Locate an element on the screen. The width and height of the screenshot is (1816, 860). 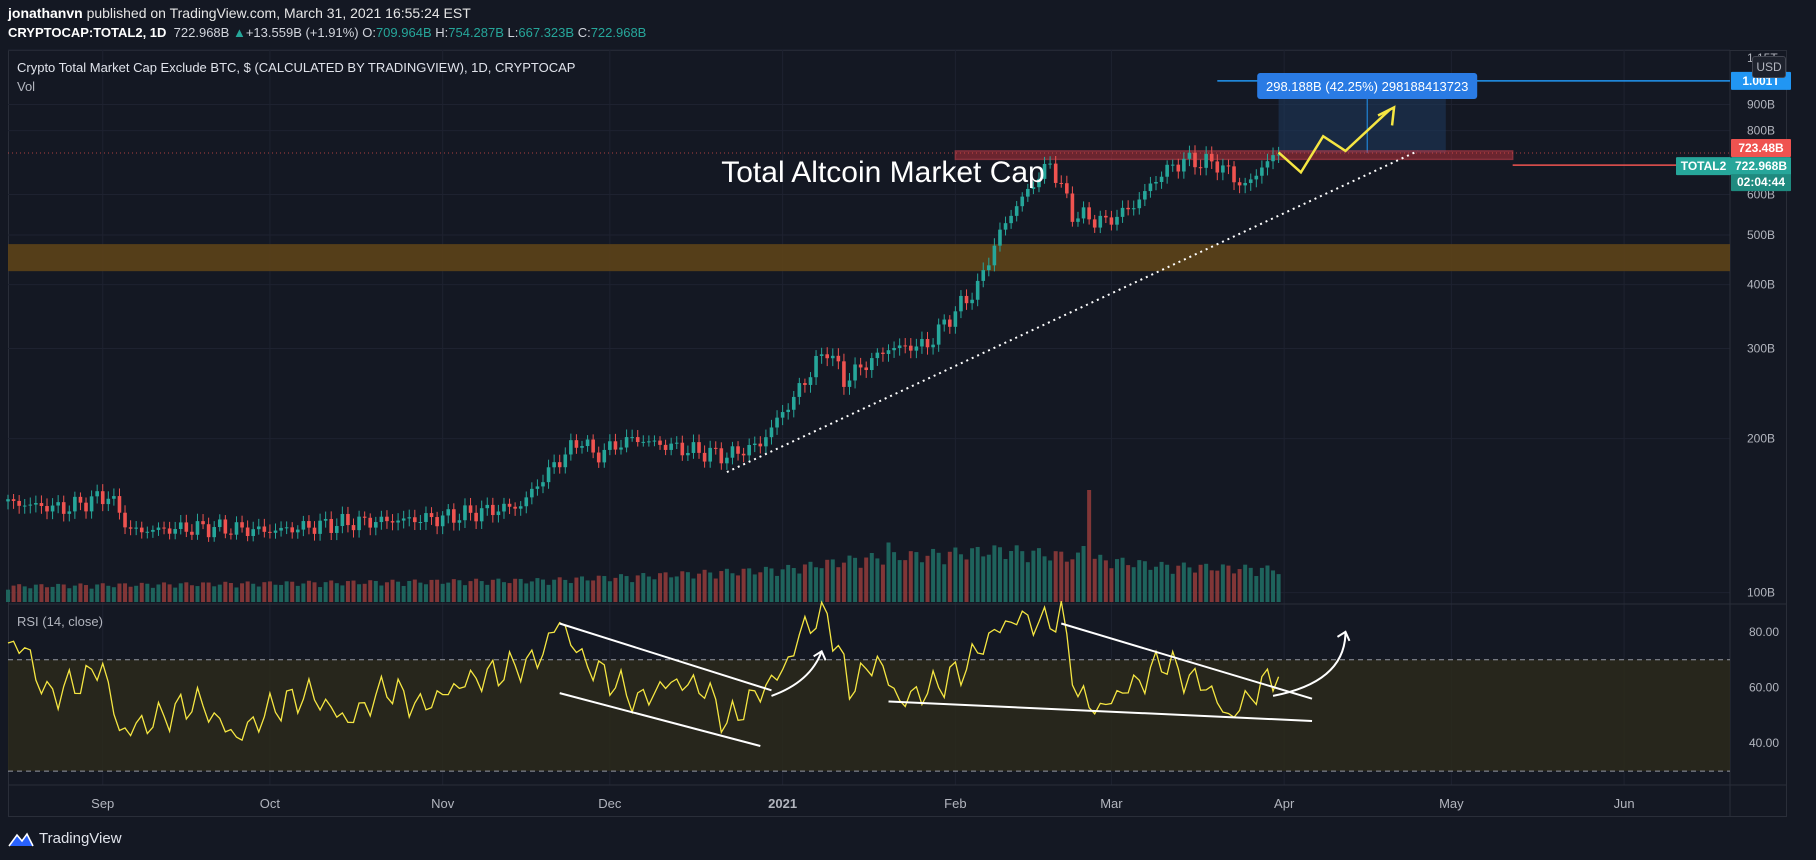
rsi-tick-label: 60.00 is located at coordinates (1764, 688).